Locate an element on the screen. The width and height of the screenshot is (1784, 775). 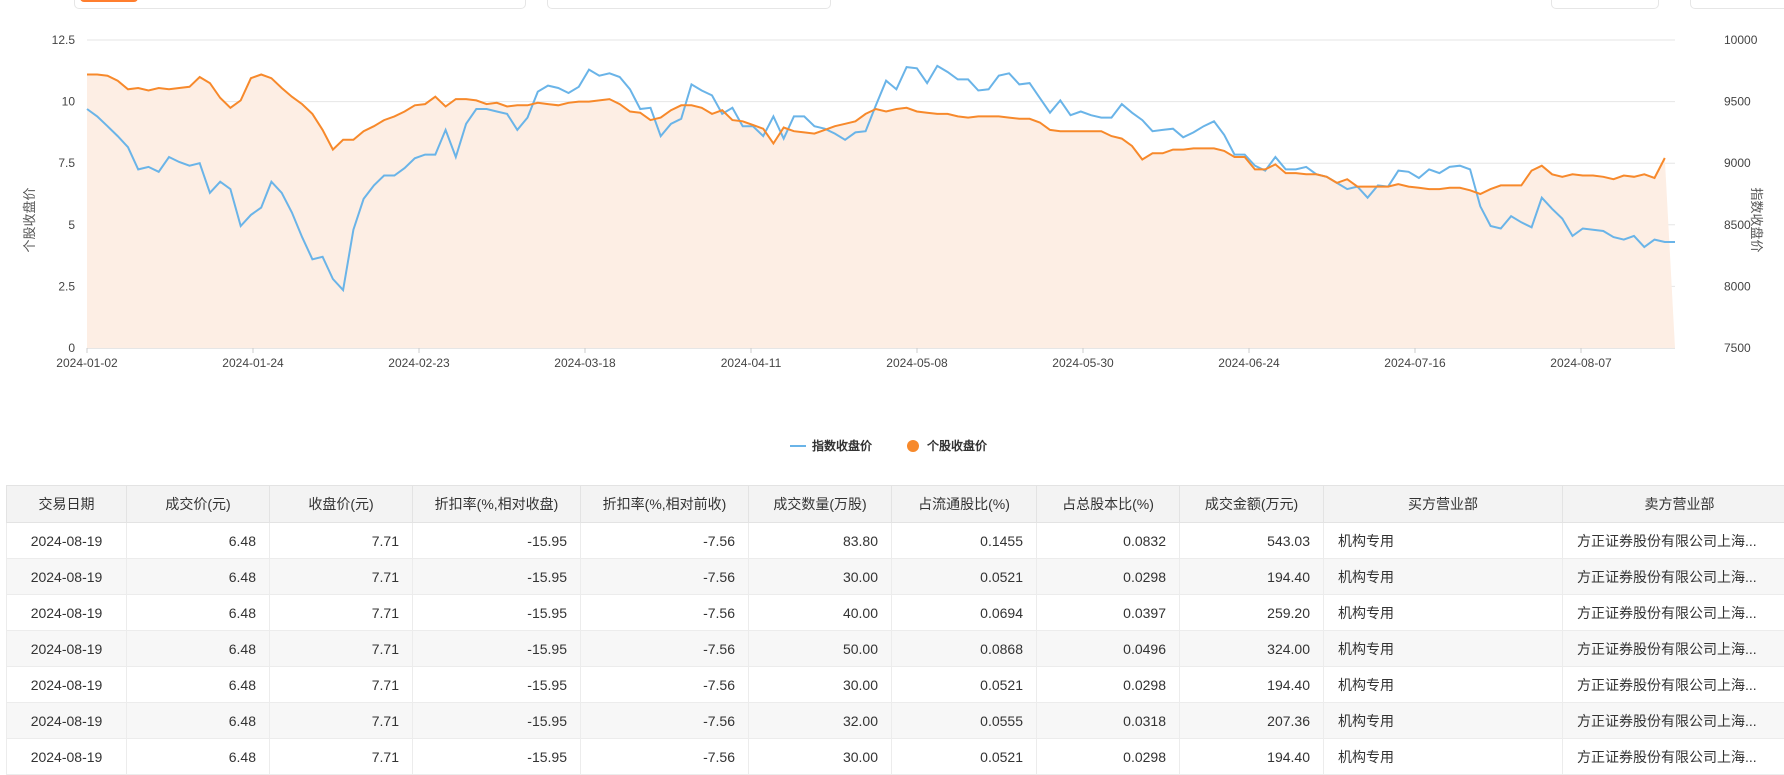
cell-float-ratio: 0.0868 is located at coordinates (964, 649).